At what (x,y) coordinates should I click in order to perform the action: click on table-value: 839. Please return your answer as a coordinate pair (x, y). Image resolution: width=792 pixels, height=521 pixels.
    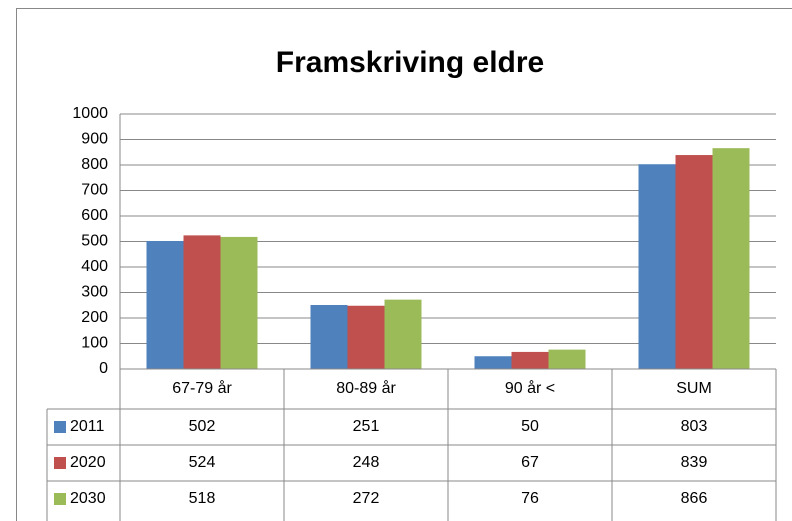
    Looking at the image, I should click on (694, 462).